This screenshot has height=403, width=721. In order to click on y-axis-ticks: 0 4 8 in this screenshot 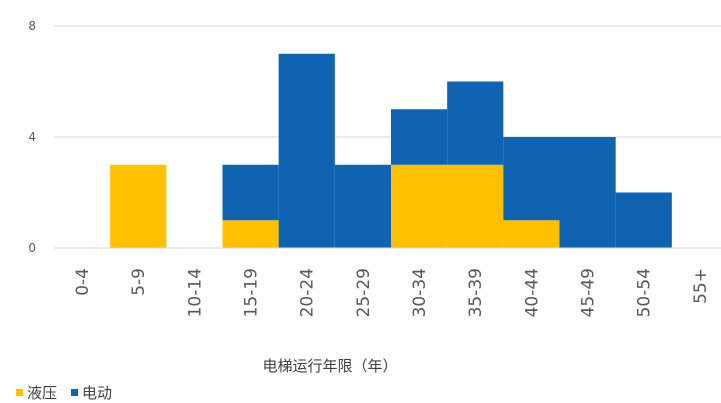, I will do `click(32, 137)`.